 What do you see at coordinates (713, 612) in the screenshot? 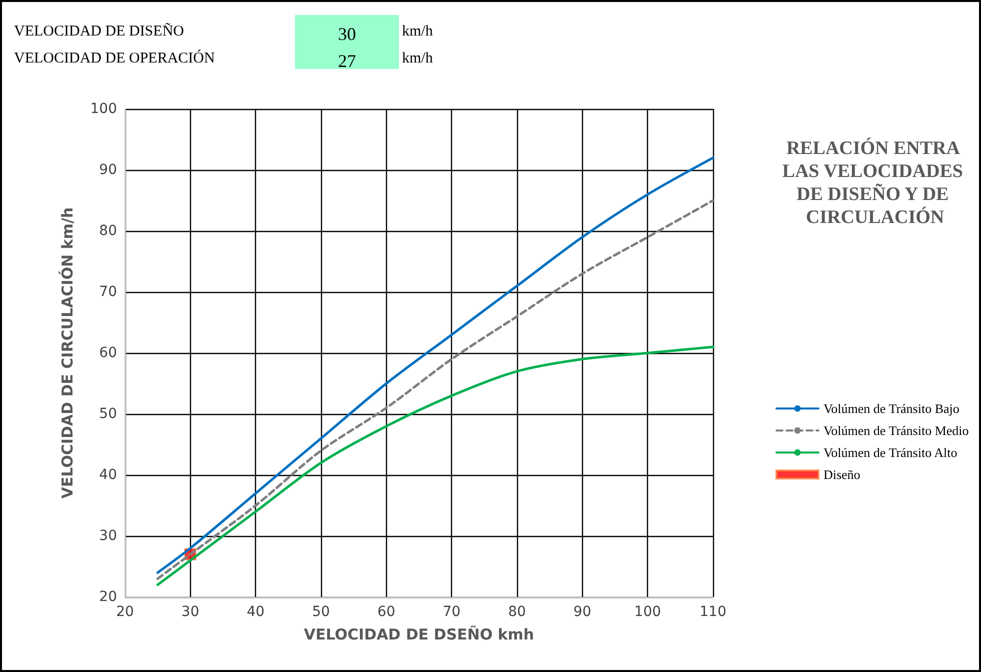
I see `x-tick-label: 110` at bounding box center [713, 612].